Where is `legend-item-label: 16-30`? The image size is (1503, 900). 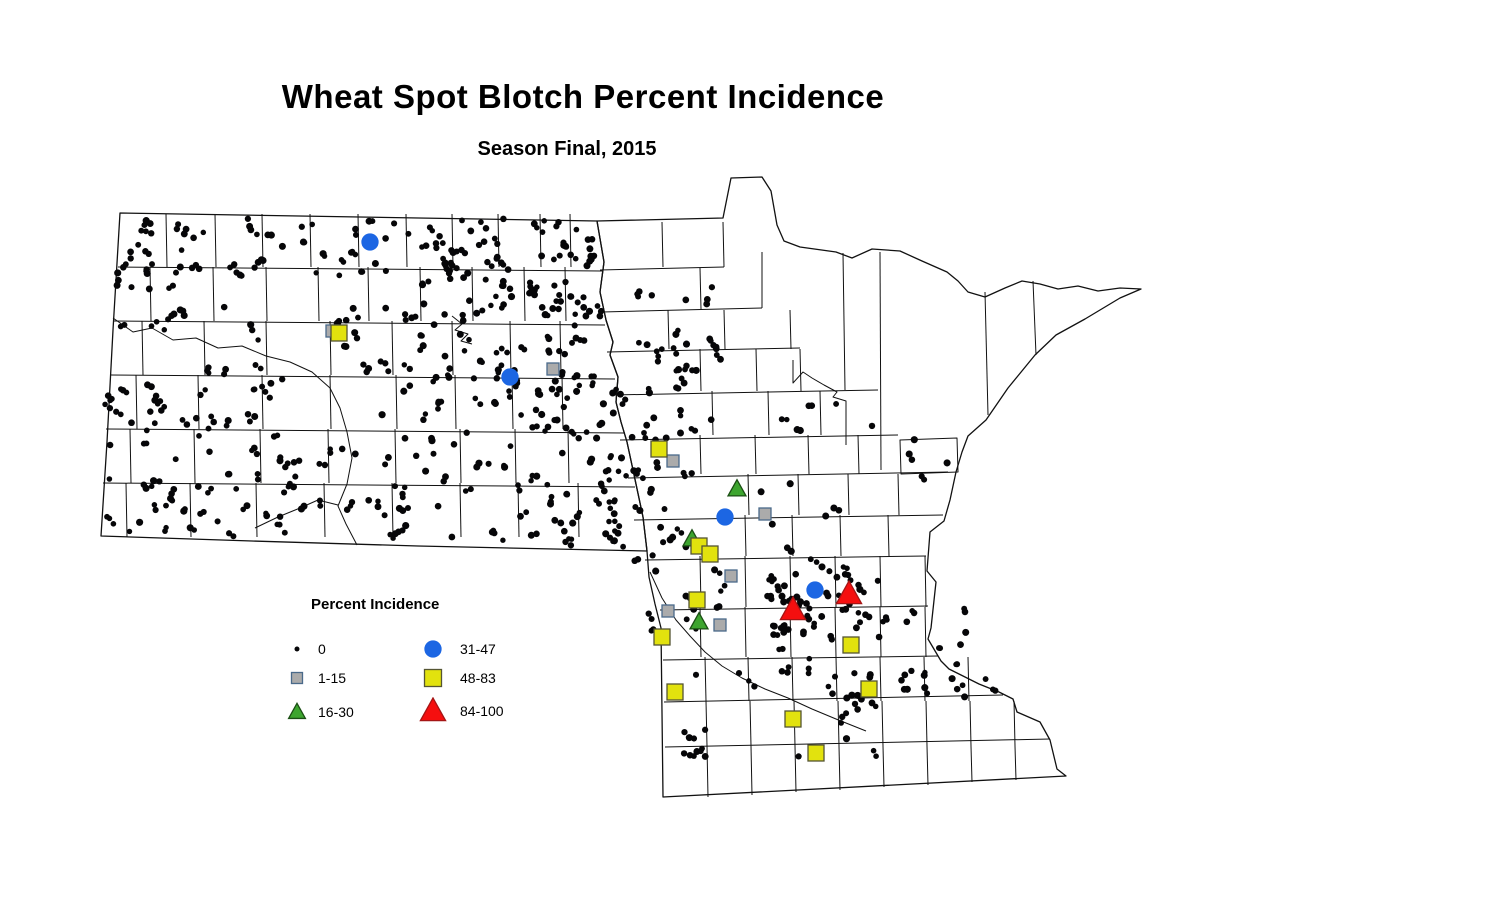
legend-item-label: 16-30 is located at coordinates (336, 712).